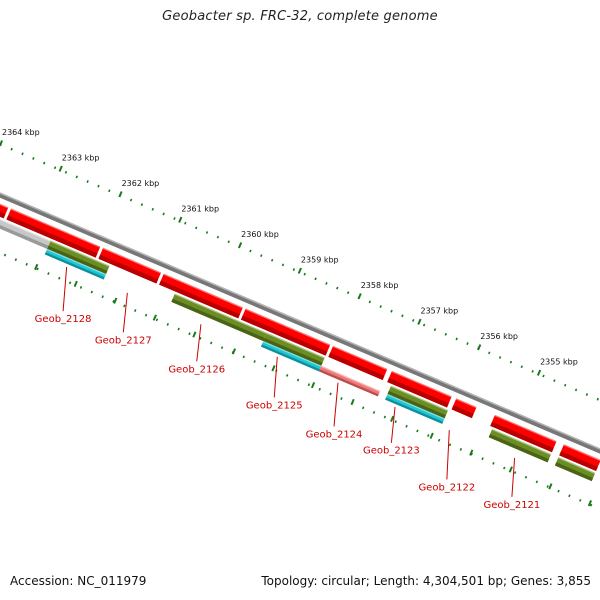 This screenshot has width=600, height=600. Describe the element at coordinates (300, 16) in the screenshot. I see `page-title: Geobacter sp. FRC-32, complete genome` at that location.